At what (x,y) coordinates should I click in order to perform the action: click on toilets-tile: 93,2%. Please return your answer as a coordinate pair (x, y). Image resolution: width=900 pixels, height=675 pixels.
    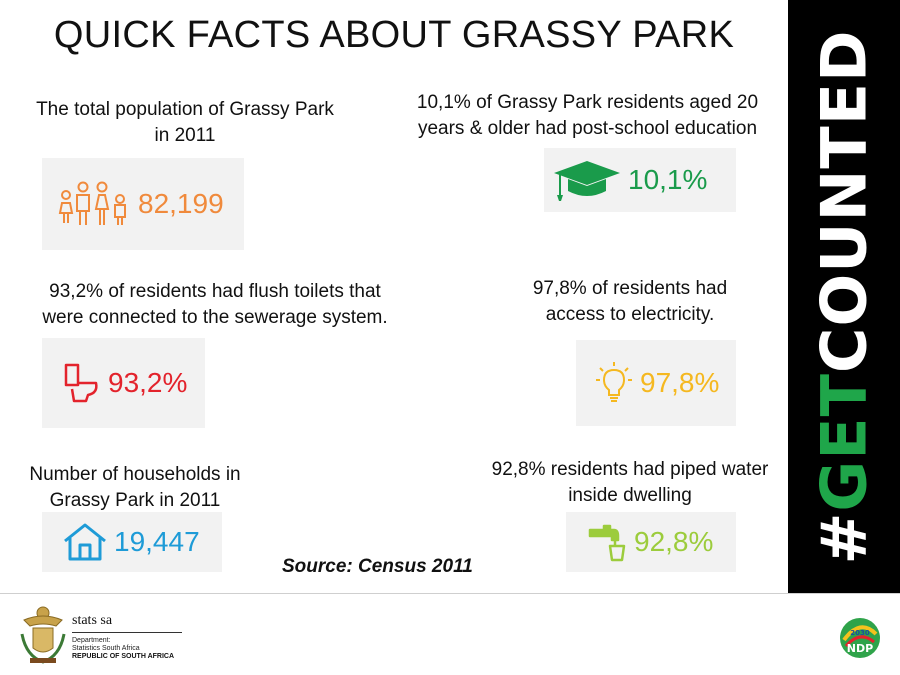
    Looking at the image, I should click on (123, 383).